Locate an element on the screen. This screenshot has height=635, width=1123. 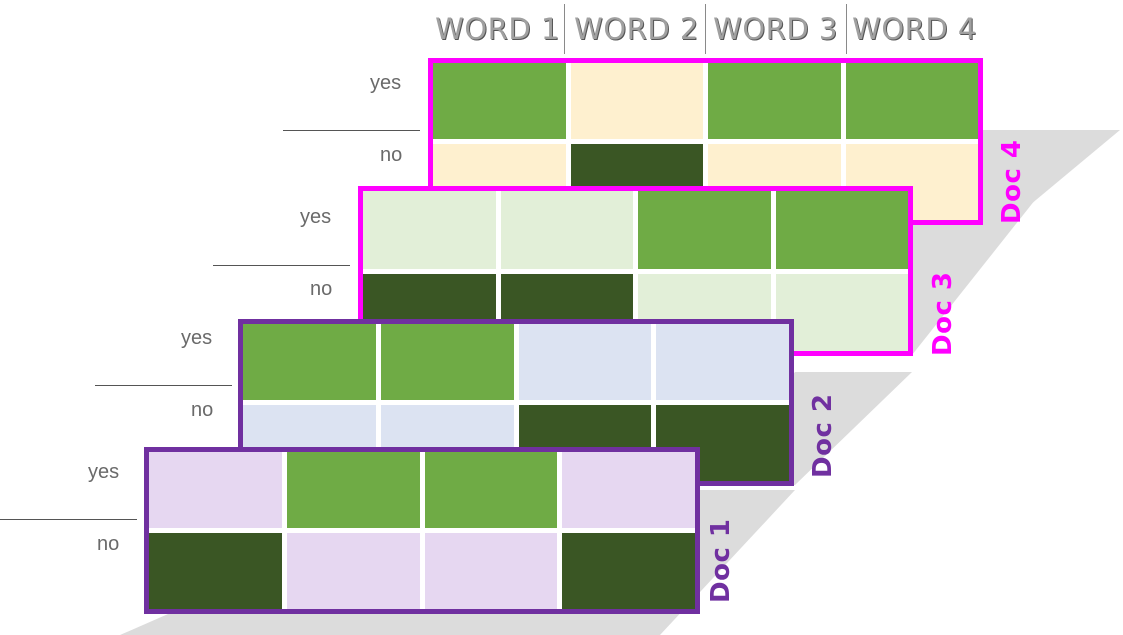
column-header-word-1: WORD 1 is located at coordinates (497, 29).